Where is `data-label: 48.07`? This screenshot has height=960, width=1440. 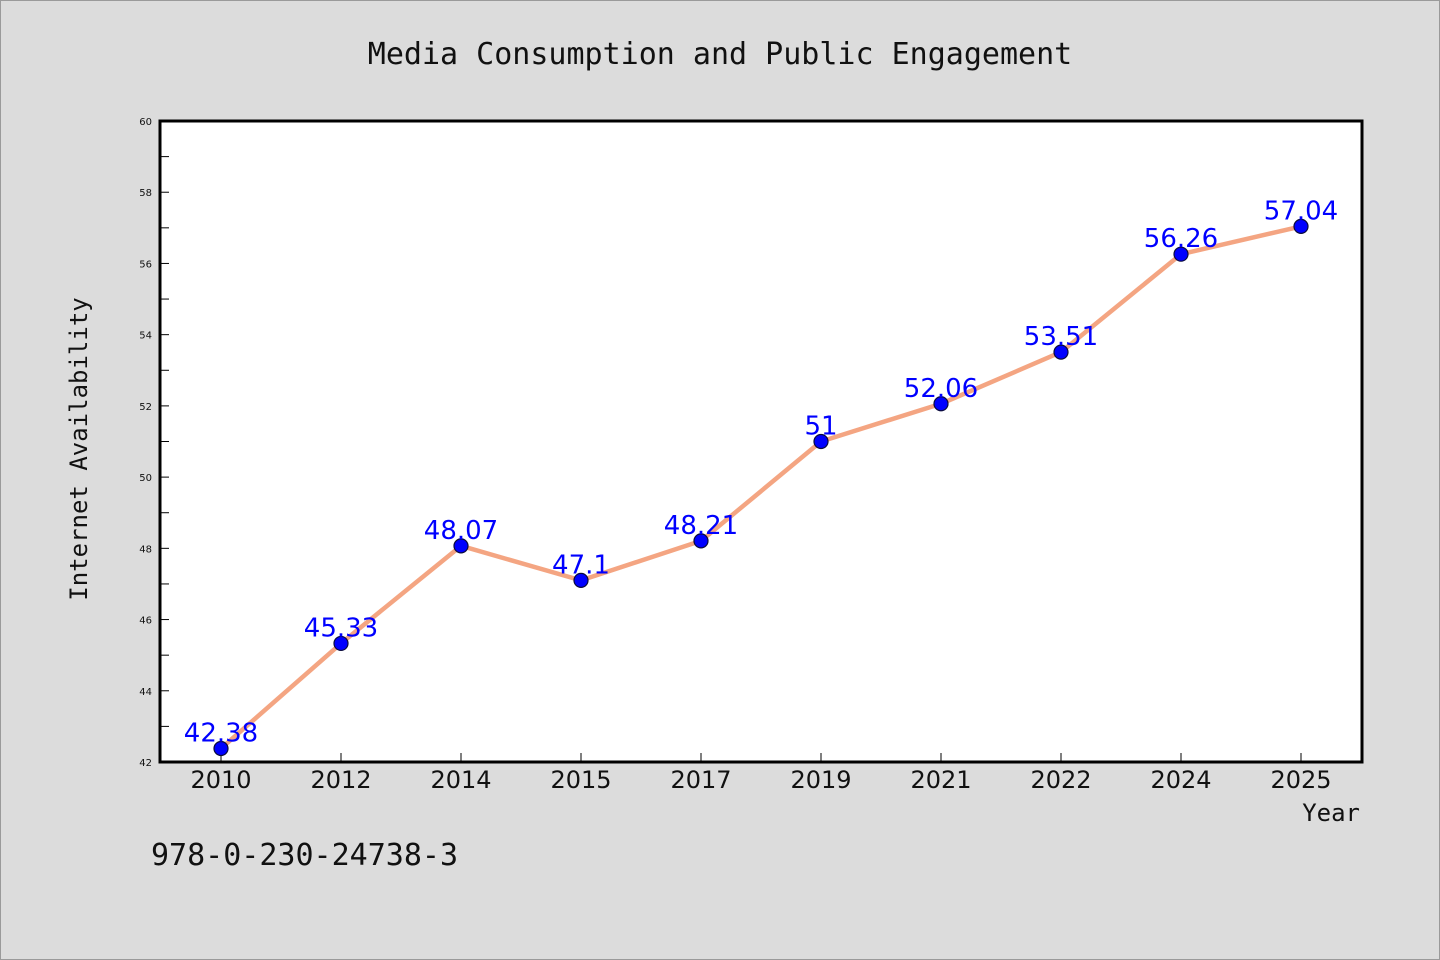 data-label: 48.07 is located at coordinates (461, 531).